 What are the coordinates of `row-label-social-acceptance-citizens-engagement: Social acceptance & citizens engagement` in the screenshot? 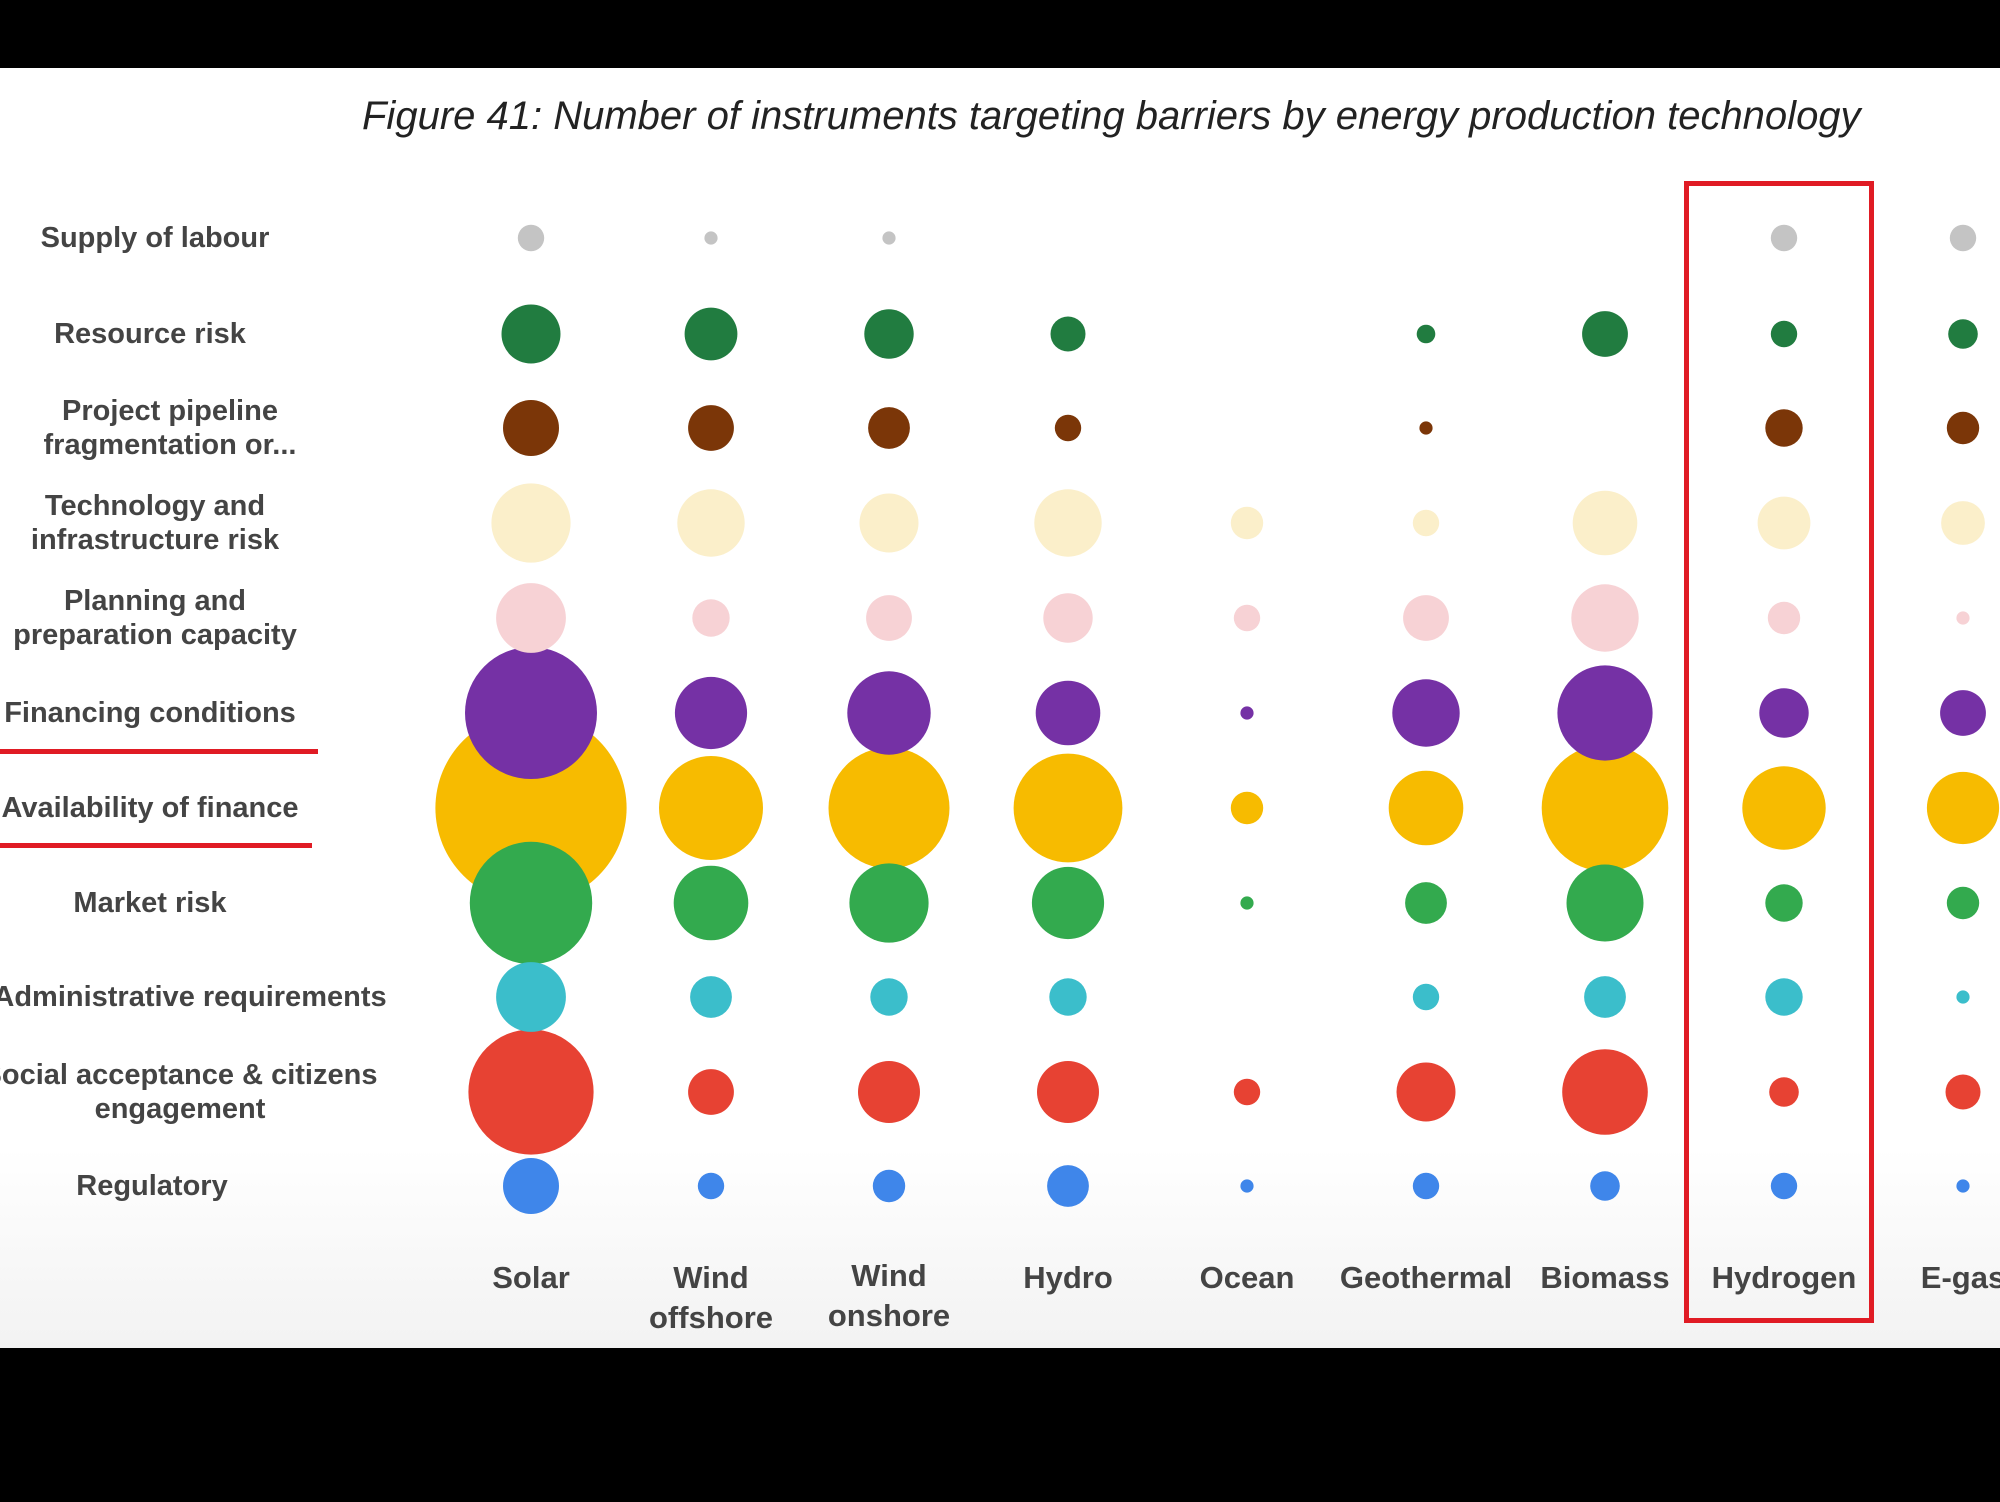 It's located at (189, 1092).